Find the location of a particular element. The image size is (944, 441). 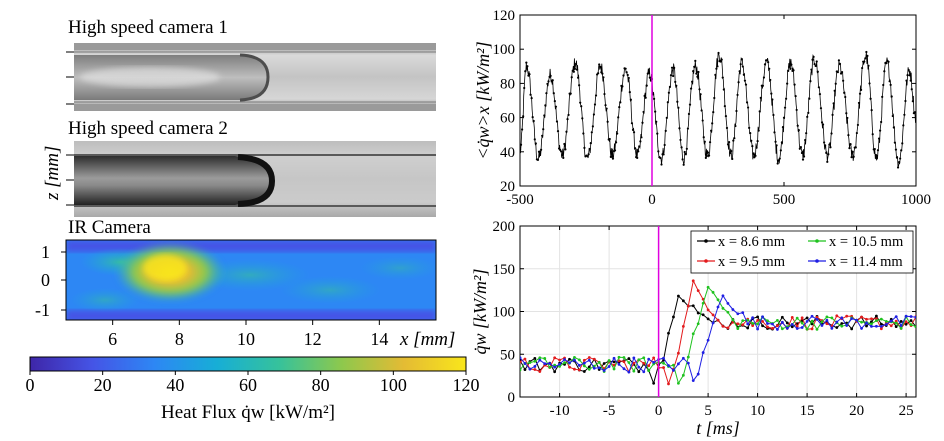

ir-x-tick-label: 6 is located at coordinates (112, 339).